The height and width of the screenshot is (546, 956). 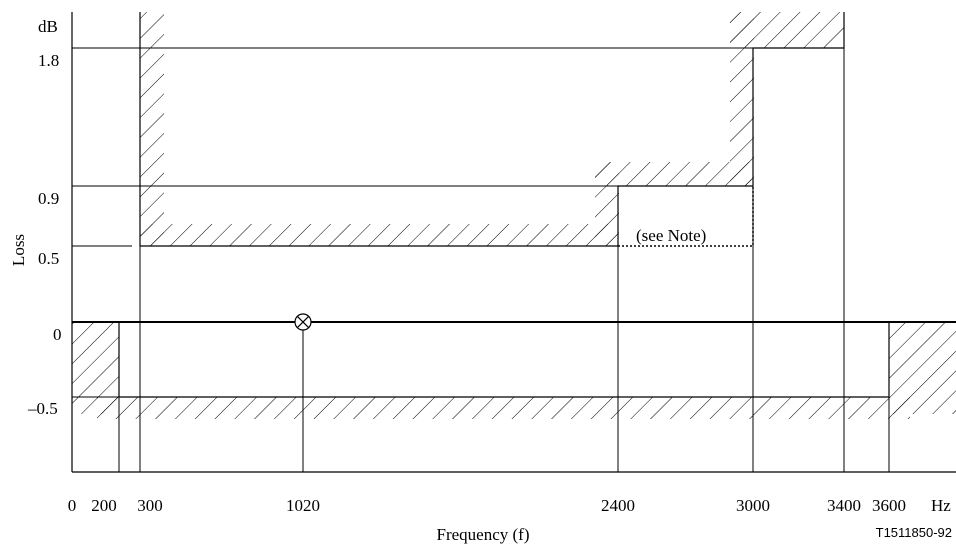 I want to click on y-unit-label: dB, so click(x=48, y=26).